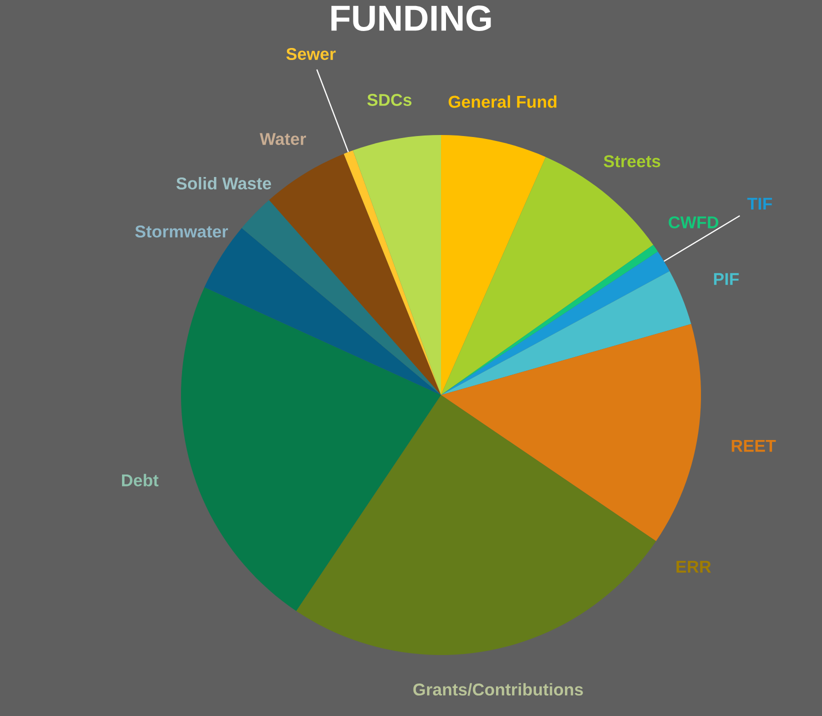 The width and height of the screenshot is (822, 716). I want to click on slice-label: TIF, so click(759, 204).